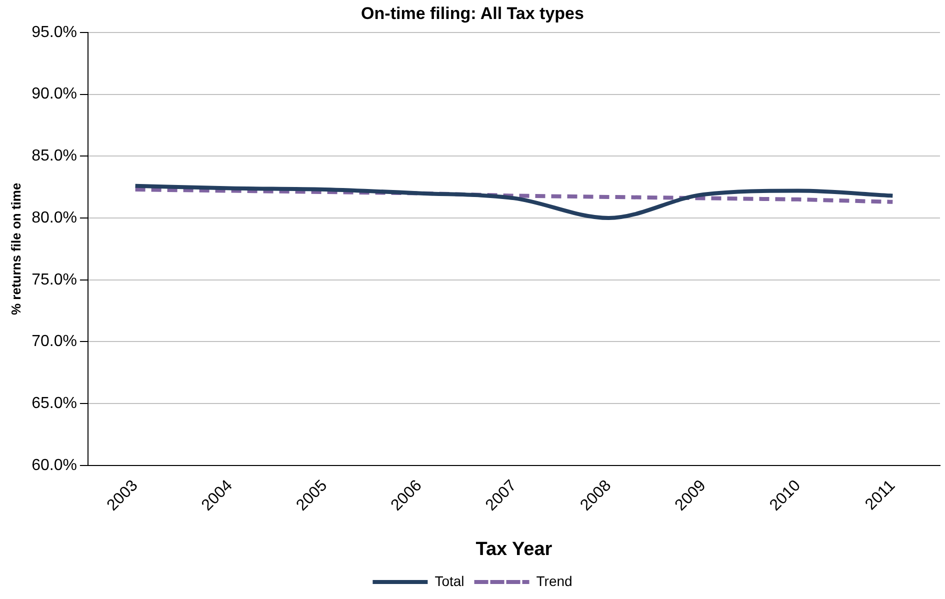 The height and width of the screenshot is (599, 945). What do you see at coordinates (54, 94) in the screenshot?
I see `y-tick-label: 90.0%` at bounding box center [54, 94].